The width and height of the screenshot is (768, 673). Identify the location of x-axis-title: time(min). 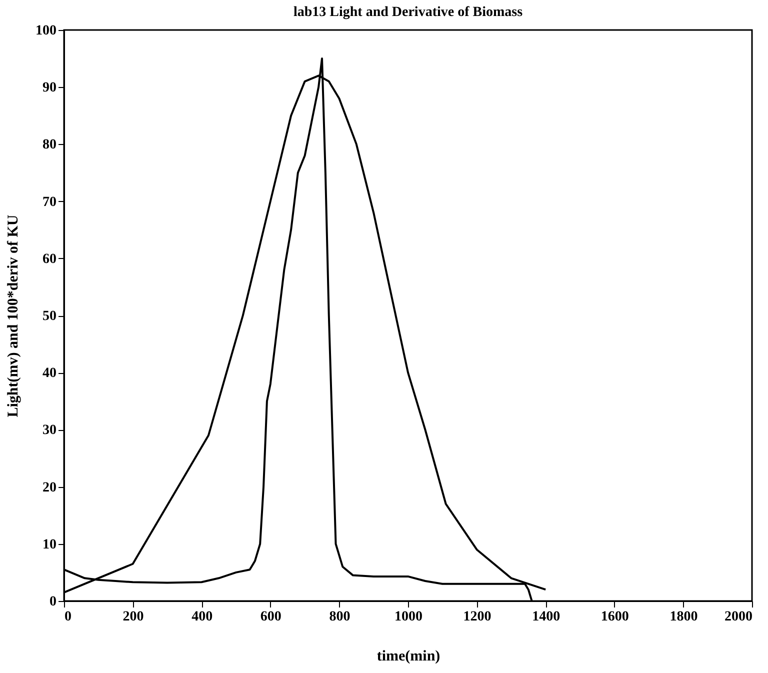
(408, 656).